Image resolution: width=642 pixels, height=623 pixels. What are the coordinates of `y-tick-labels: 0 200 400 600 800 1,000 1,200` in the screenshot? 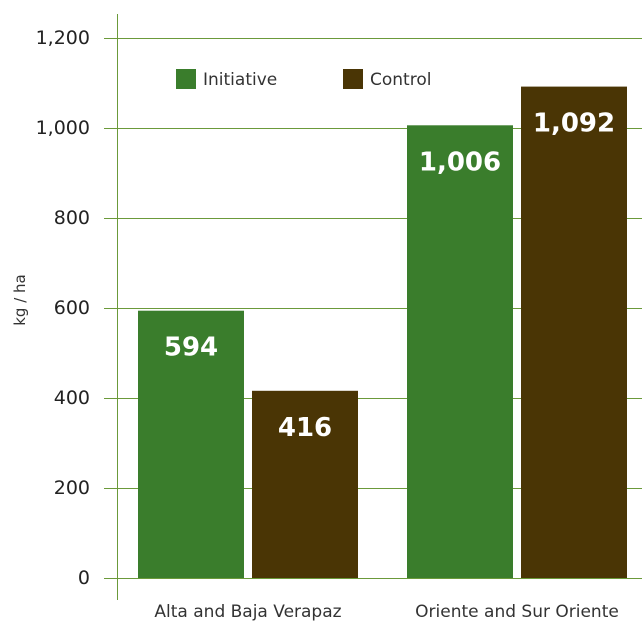 It's located at (63, 308).